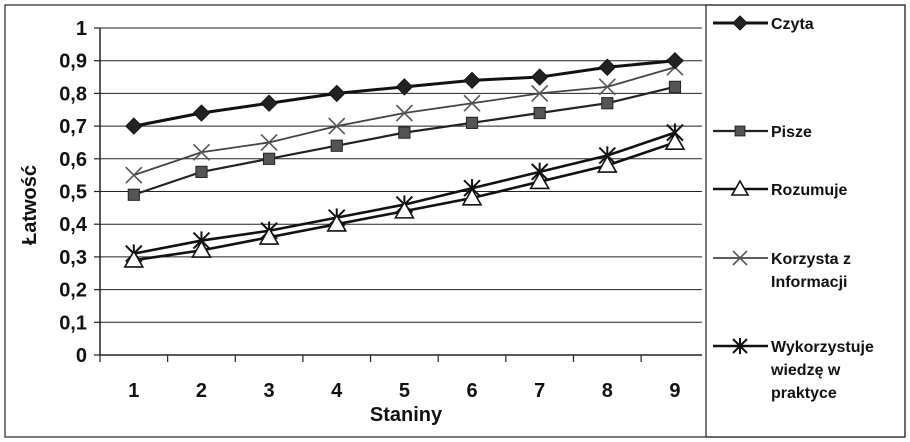 This screenshot has height=442, width=910. Describe the element at coordinates (809, 190) in the screenshot. I see `legend-label: Rozumuje` at that location.